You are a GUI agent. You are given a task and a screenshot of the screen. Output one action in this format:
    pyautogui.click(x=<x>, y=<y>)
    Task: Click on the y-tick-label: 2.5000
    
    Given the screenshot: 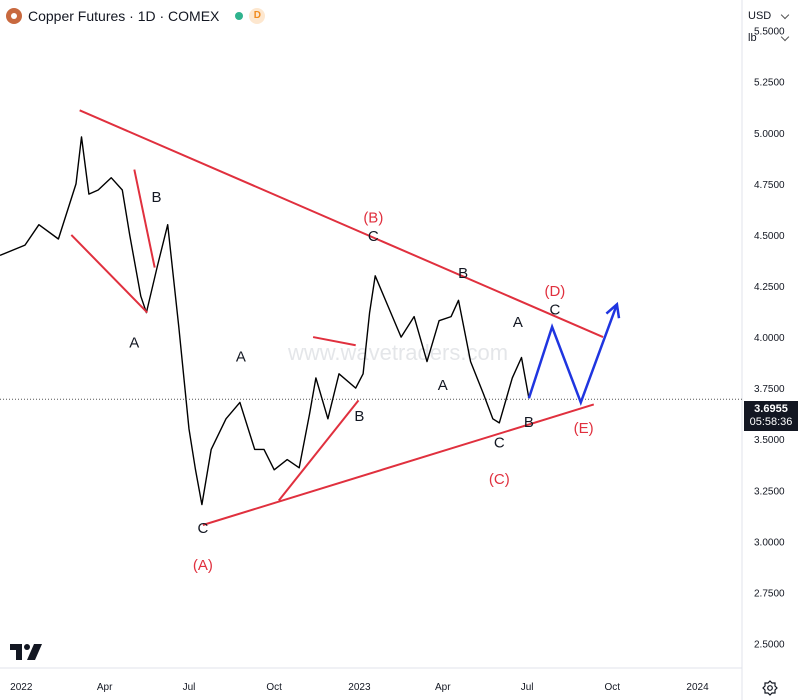 What is the action you would take?
    pyautogui.click(x=769, y=644)
    